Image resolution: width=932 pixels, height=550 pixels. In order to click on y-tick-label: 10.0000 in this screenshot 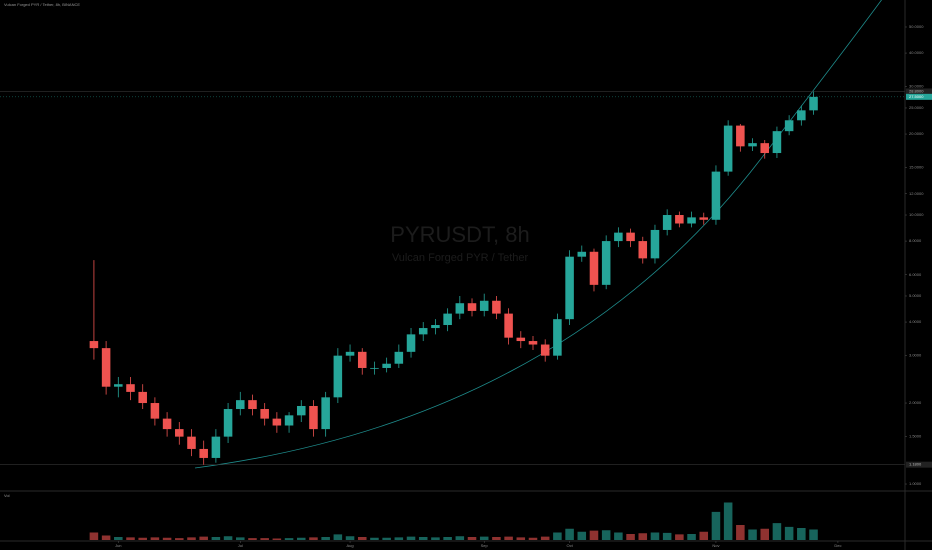, I will do `click(916, 214)`.